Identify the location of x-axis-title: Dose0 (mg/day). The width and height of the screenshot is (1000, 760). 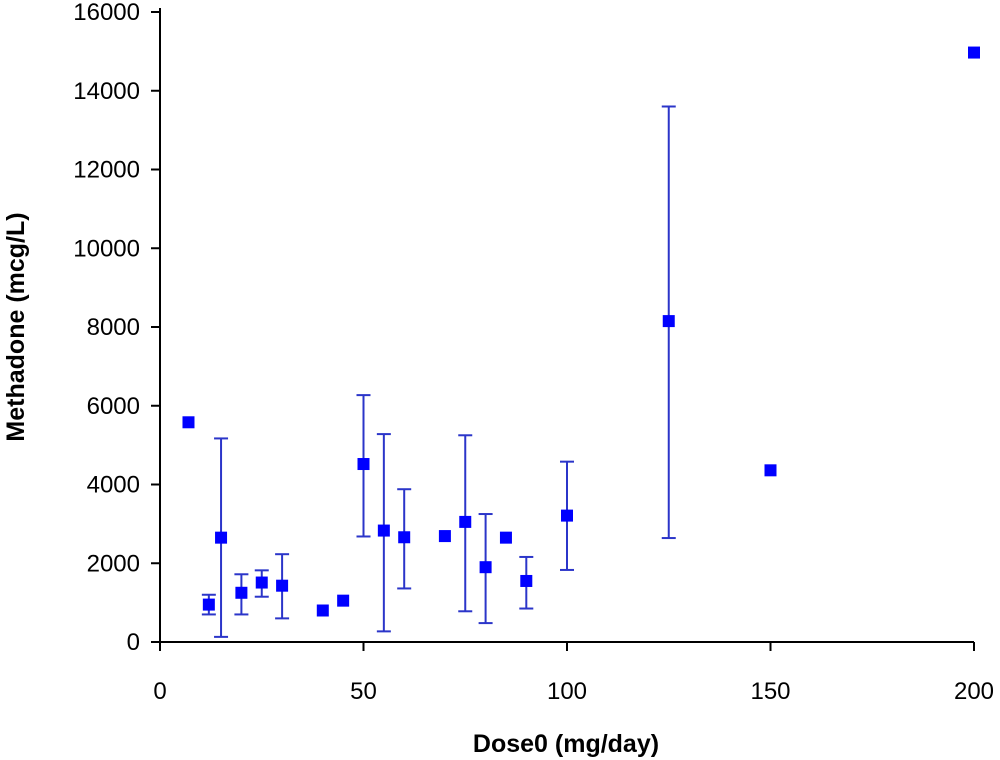
(566, 744).